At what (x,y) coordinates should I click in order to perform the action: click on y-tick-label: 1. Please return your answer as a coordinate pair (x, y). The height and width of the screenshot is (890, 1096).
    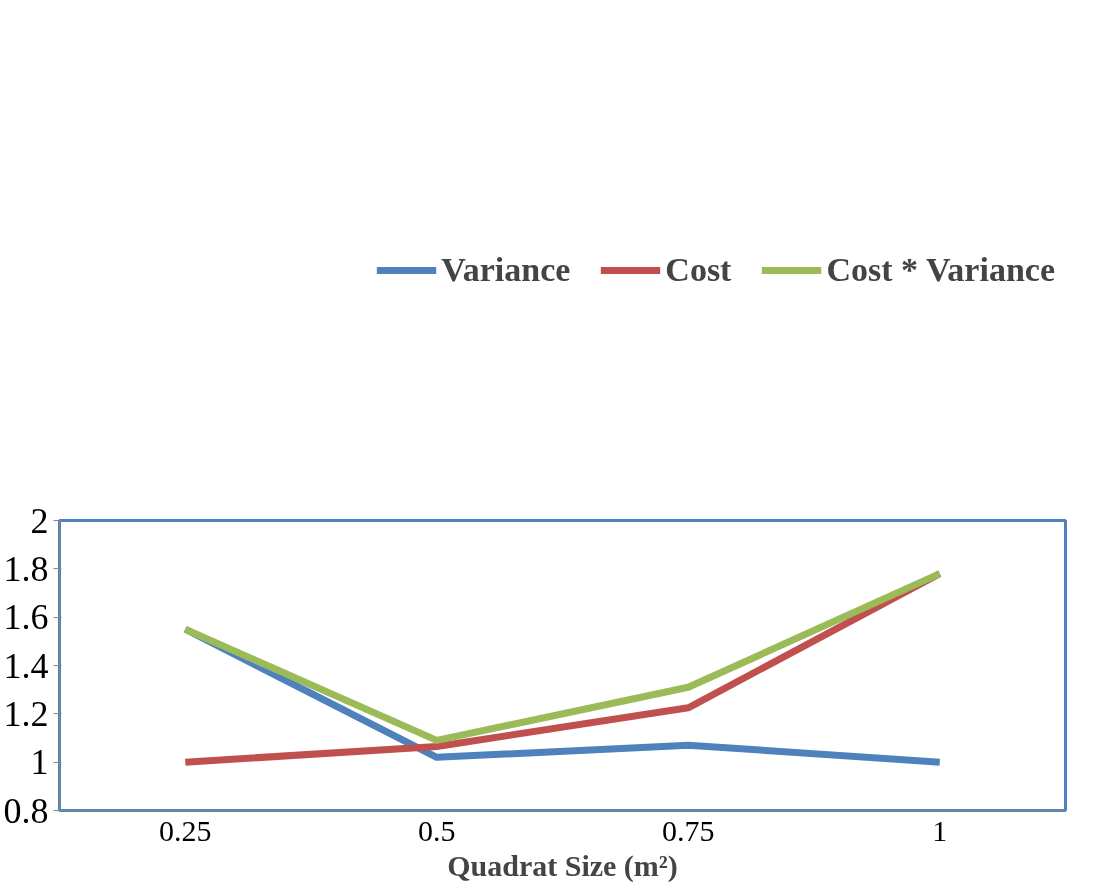
    Looking at the image, I should click on (39, 762).